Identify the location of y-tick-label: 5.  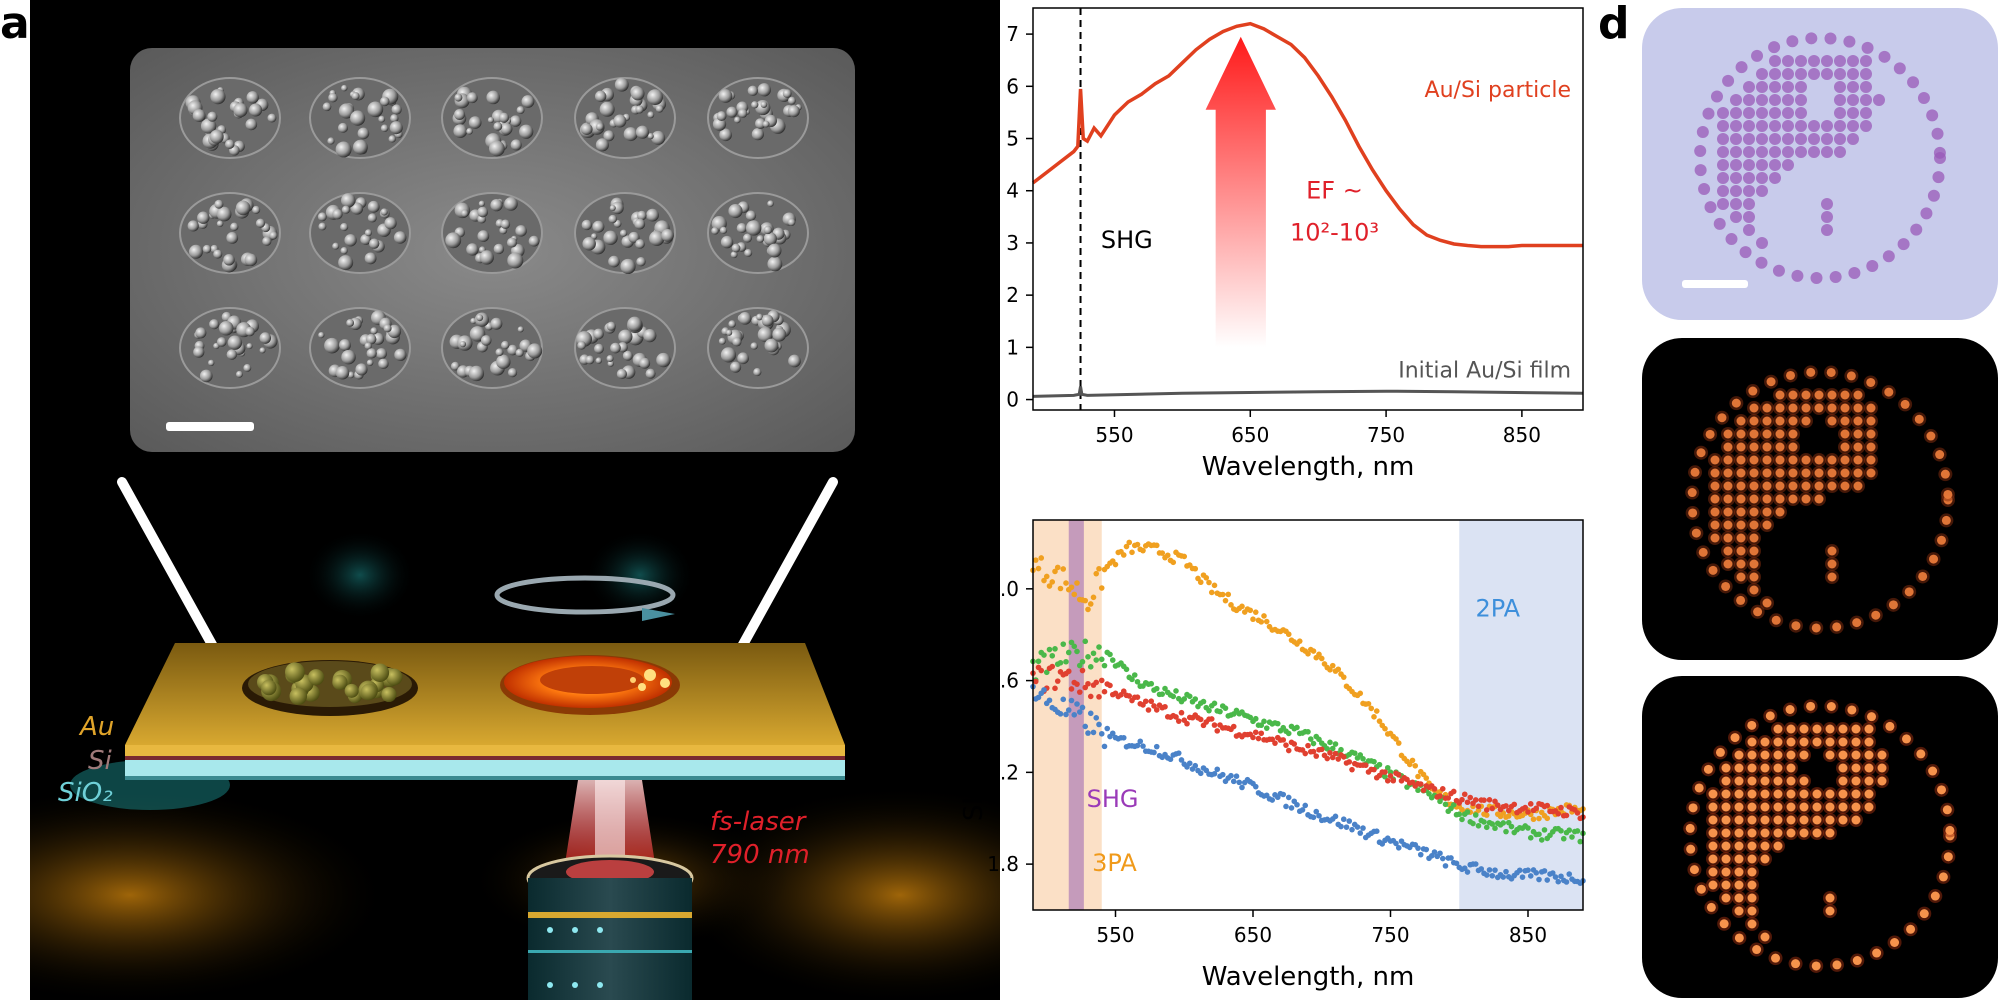
(1012, 139).